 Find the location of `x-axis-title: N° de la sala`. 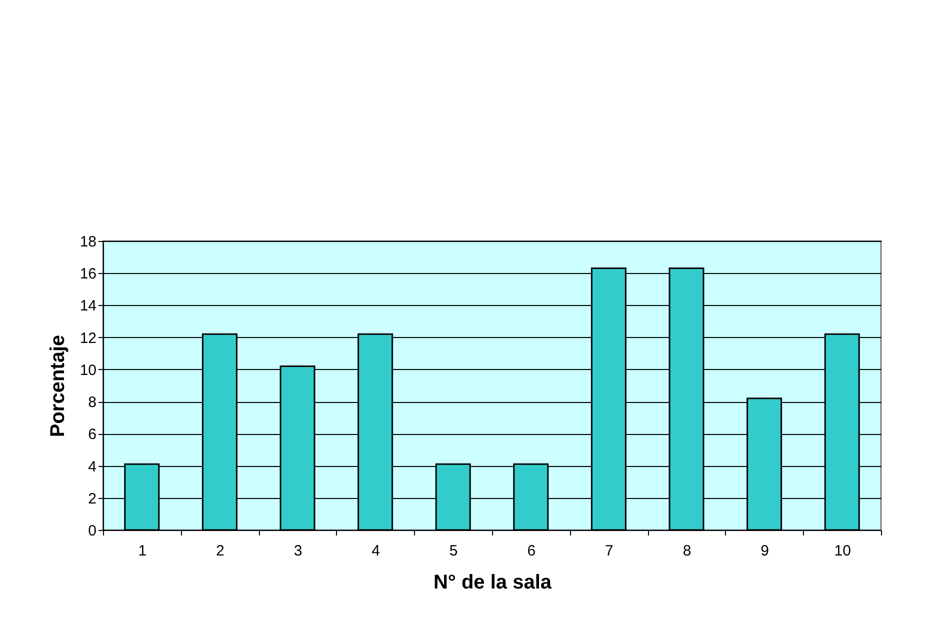

x-axis-title: N° de la sala is located at coordinates (492, 583).